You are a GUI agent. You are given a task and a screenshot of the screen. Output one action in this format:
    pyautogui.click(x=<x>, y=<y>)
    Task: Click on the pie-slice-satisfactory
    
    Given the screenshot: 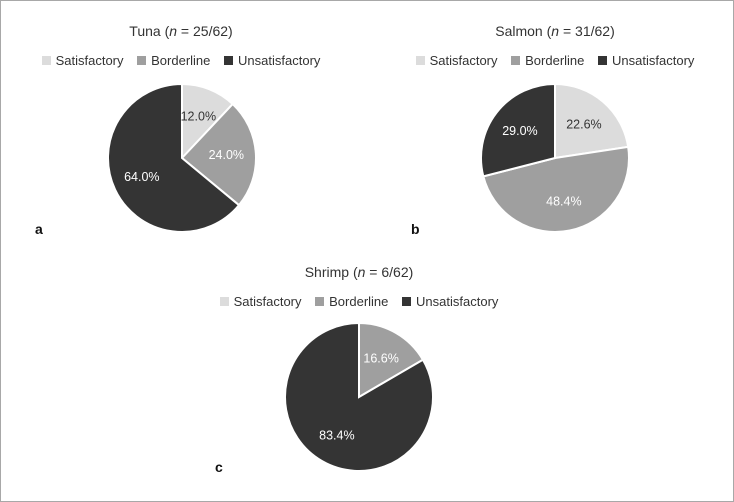 What is the action you would take?
    pyautogui.click(x=592, y=121)
    